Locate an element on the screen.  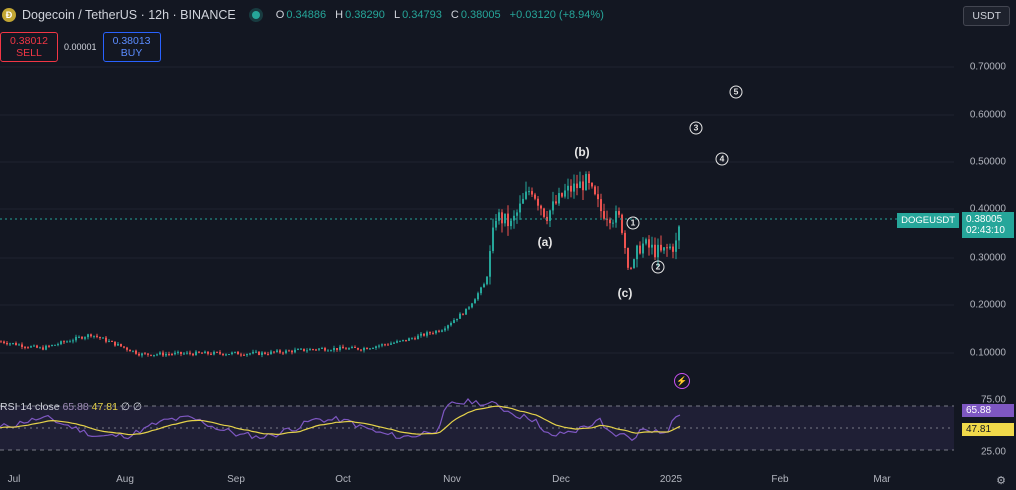
wave-label-a: (a) is located at coordinates (545, 242).